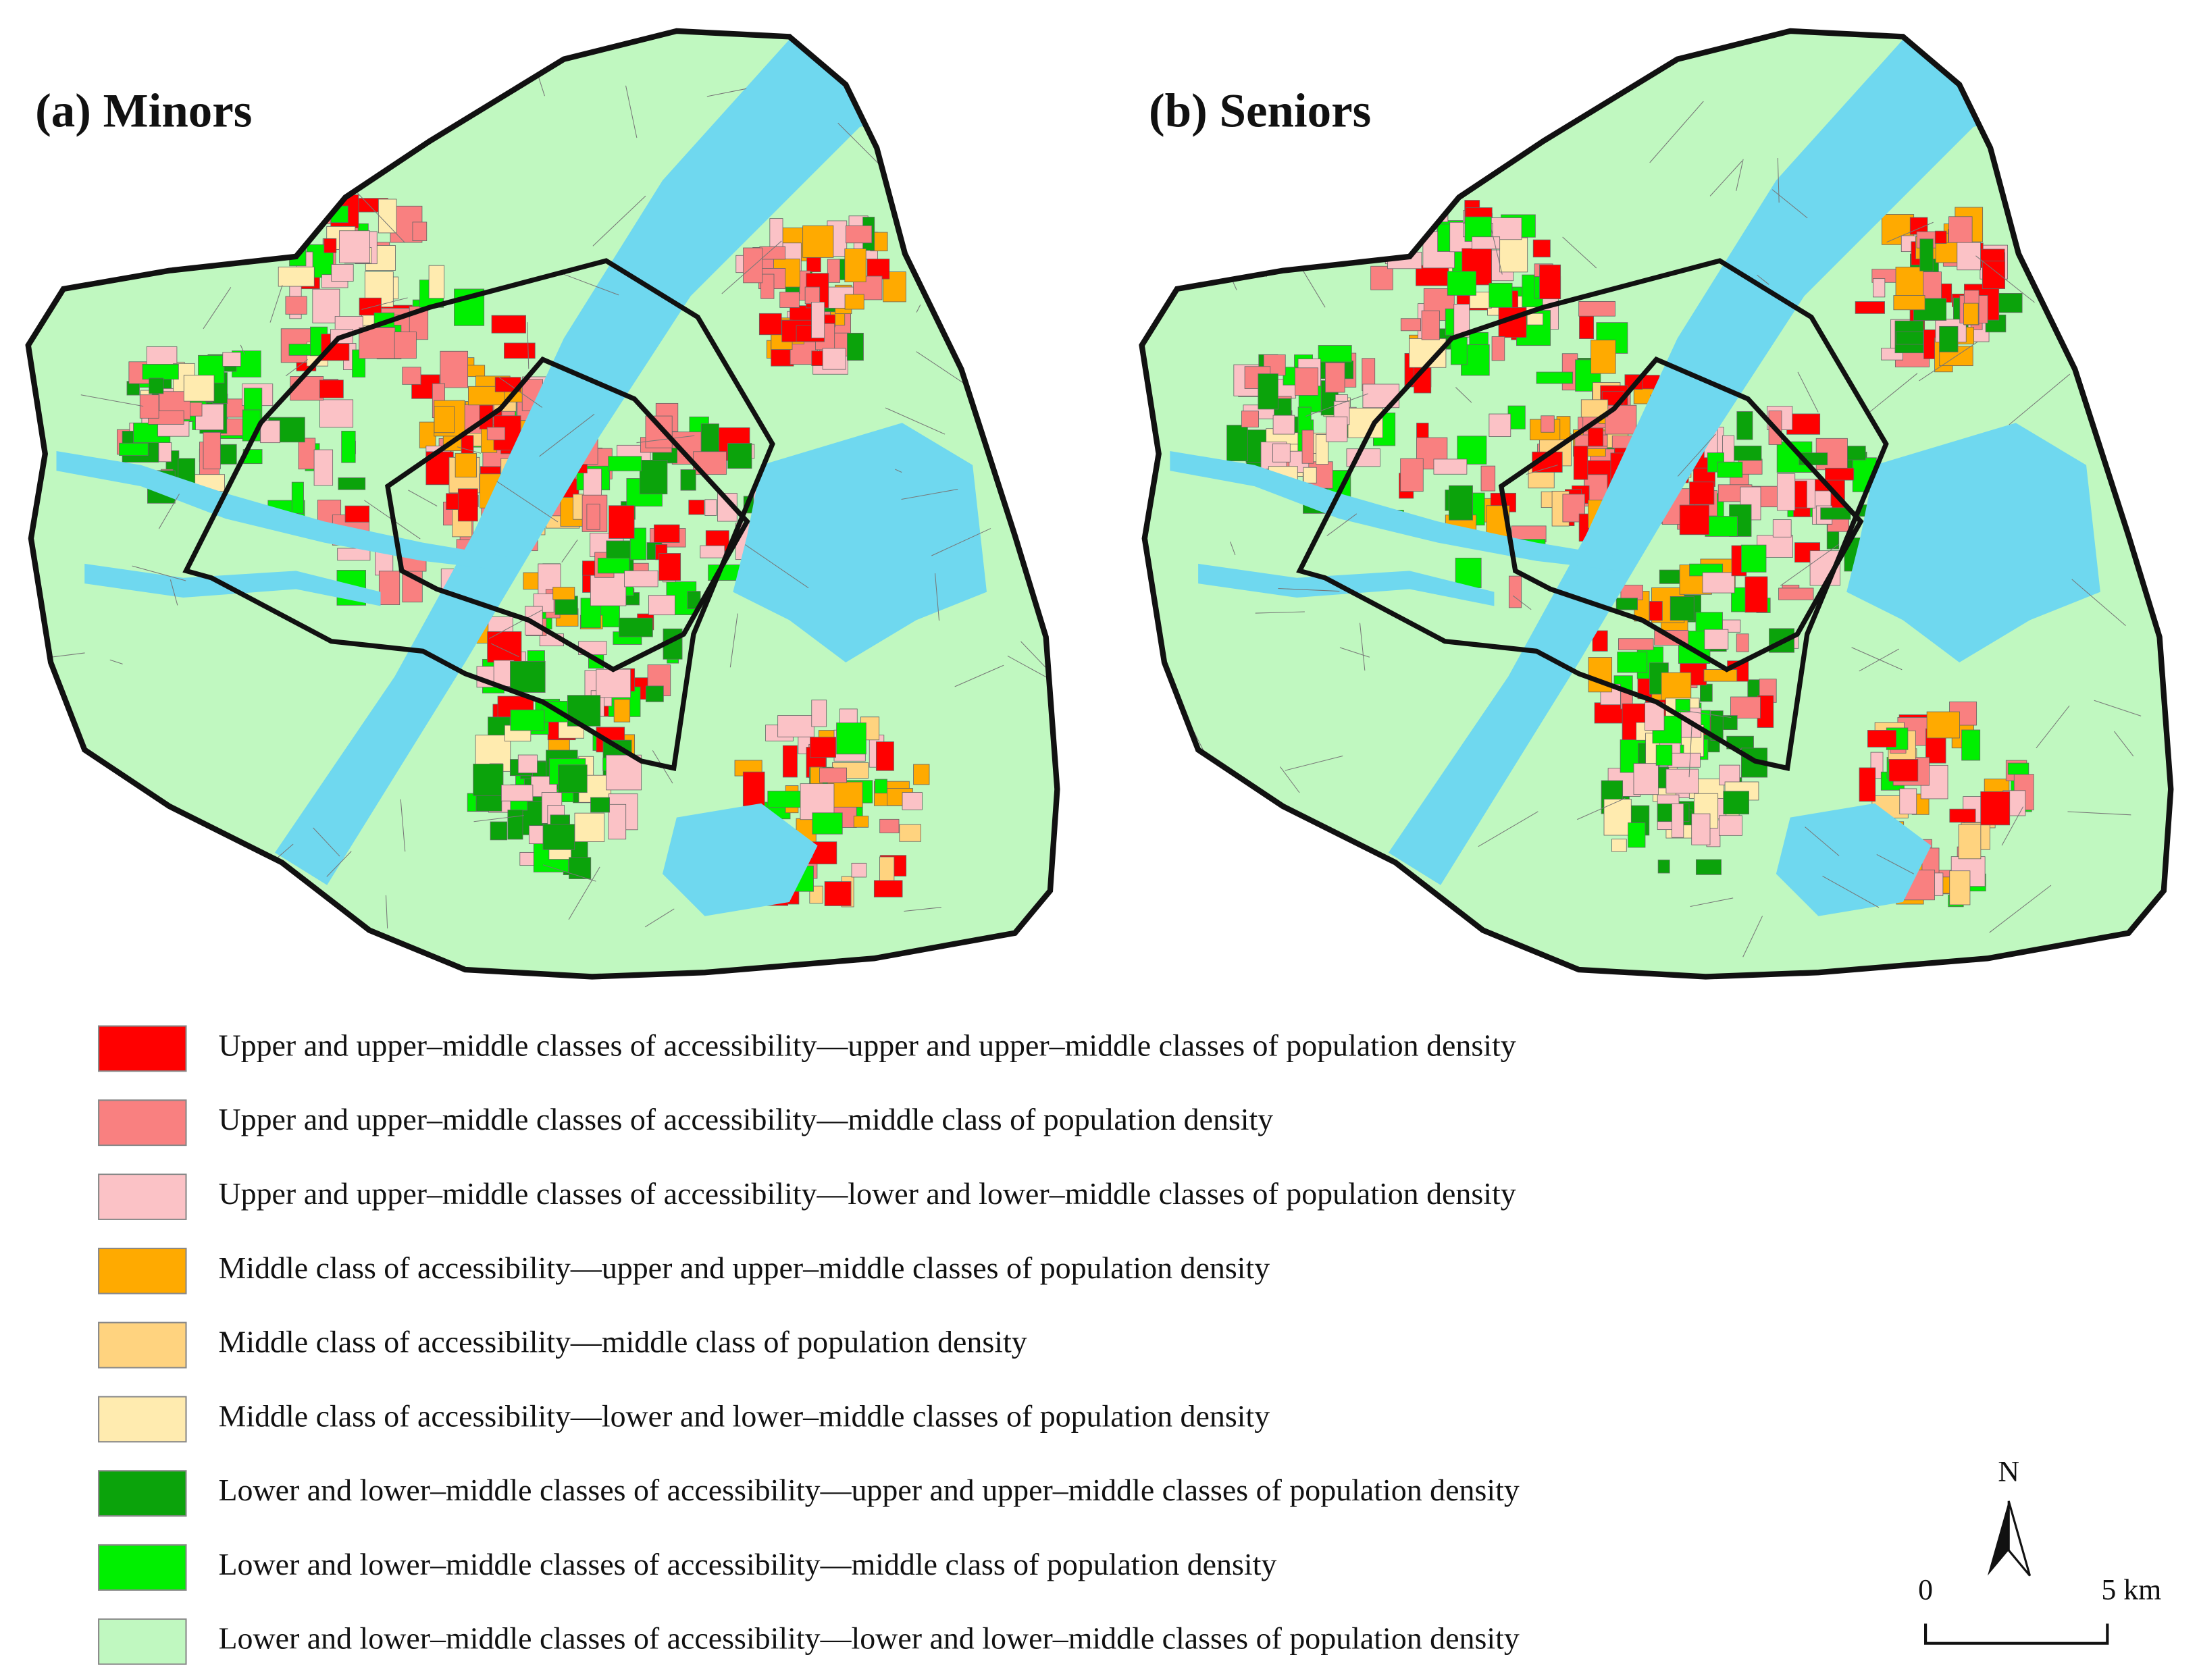  I want to click on ring-outer, so click(1593, 514).